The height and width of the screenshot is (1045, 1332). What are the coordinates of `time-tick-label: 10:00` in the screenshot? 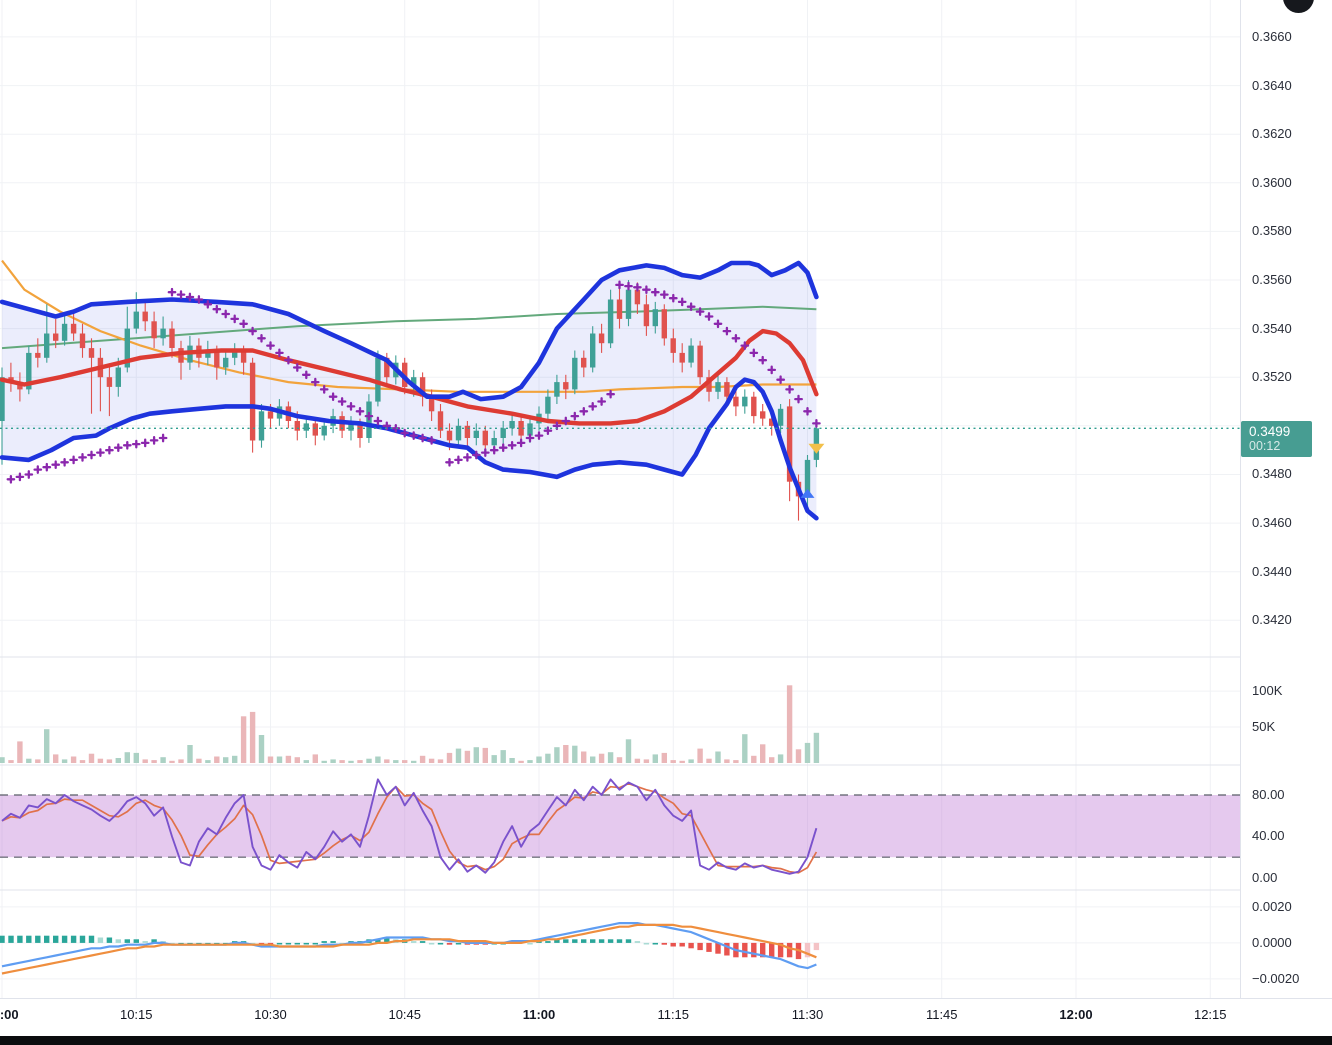 It's located at (9, 1014).